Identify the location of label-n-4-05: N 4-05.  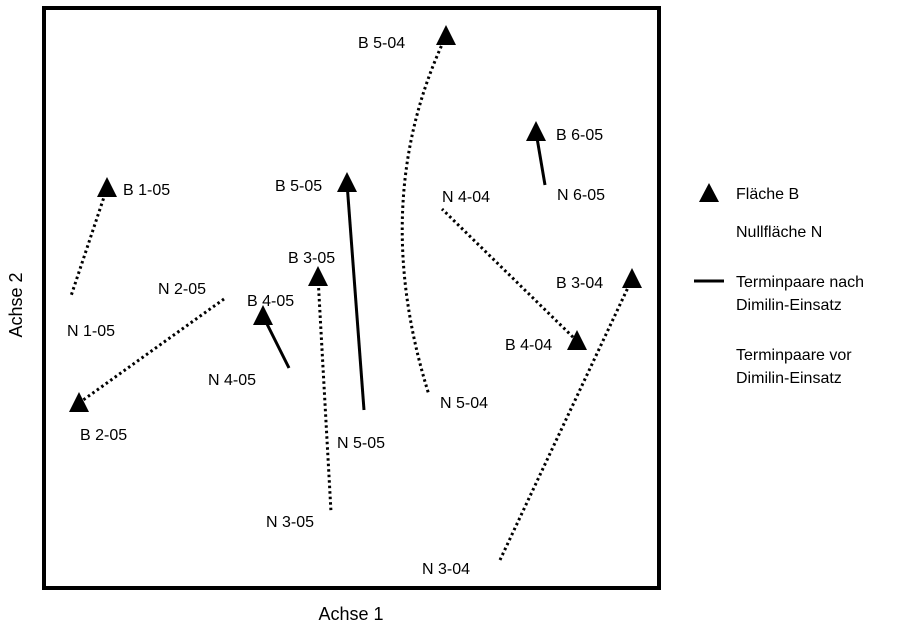
(232, 380).